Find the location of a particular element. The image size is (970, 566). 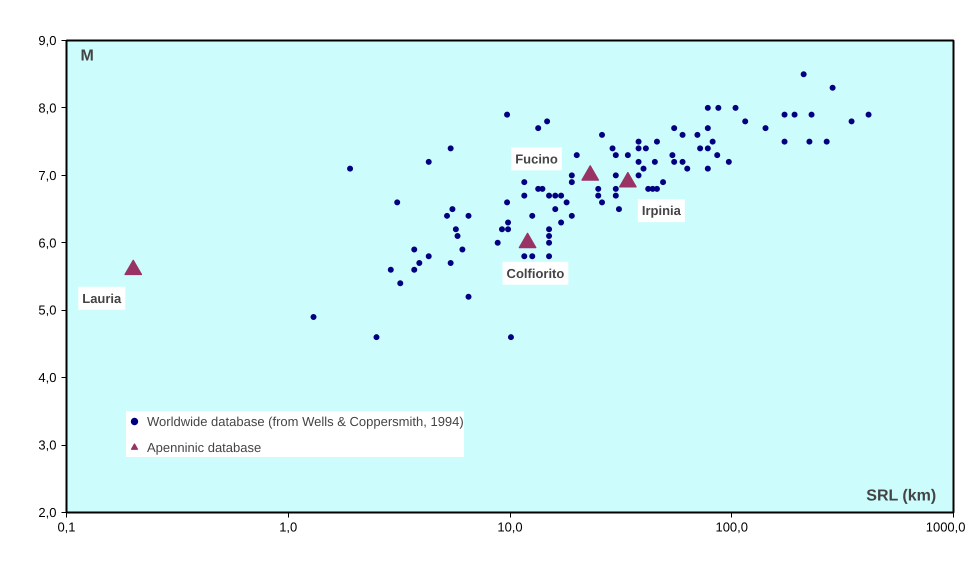

annotation: Fucino is located at coordinates (536, 158).